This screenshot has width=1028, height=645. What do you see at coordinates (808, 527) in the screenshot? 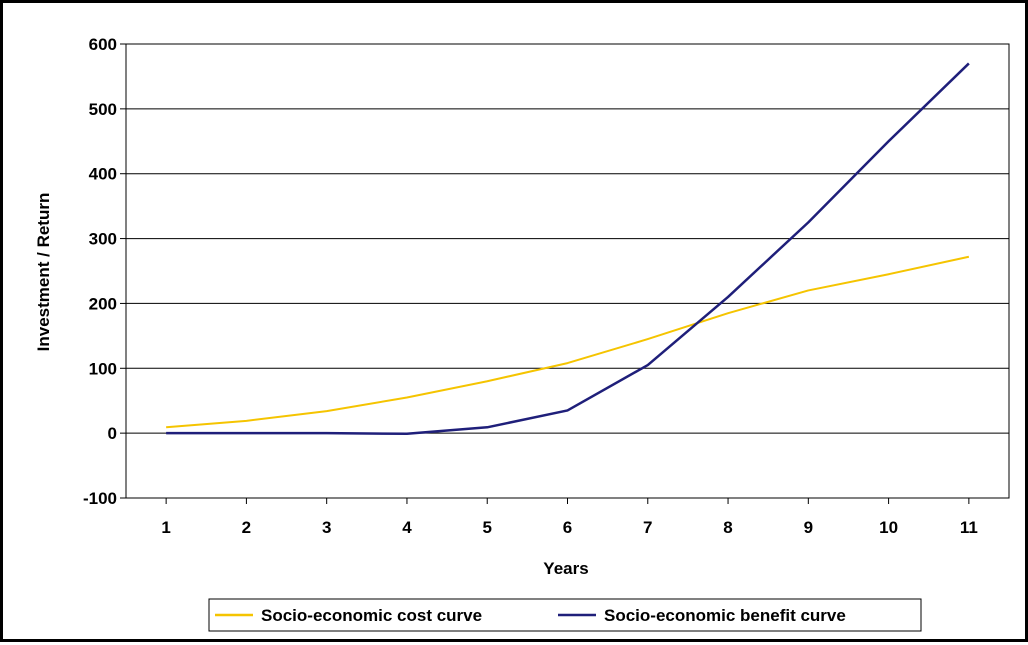
I see `x-tick-label: 9` at bounding box center [808, 527].